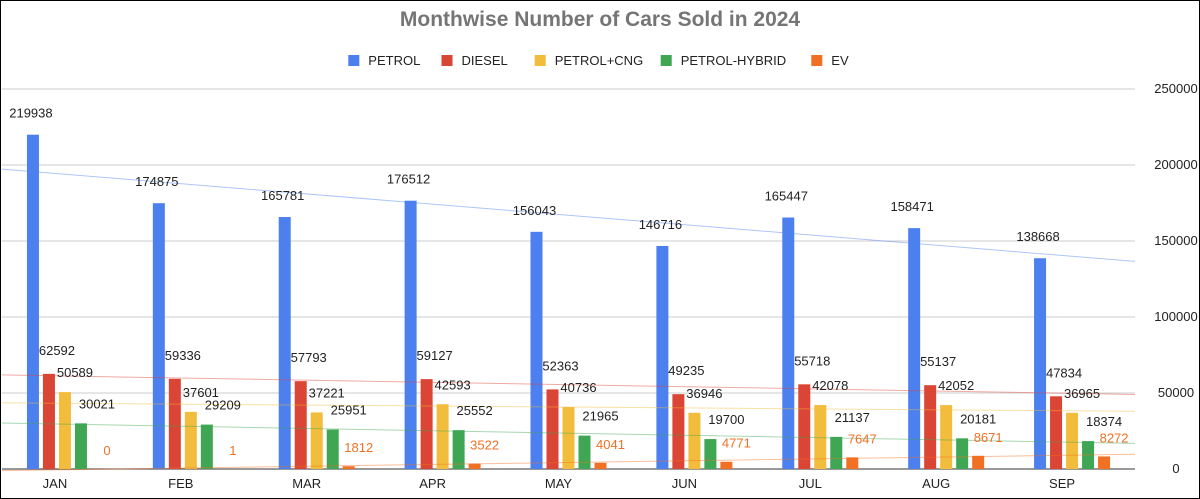 The height and width of the screenshot is (499, 1200). I want to click on trendline-ev, so click(568, 462).